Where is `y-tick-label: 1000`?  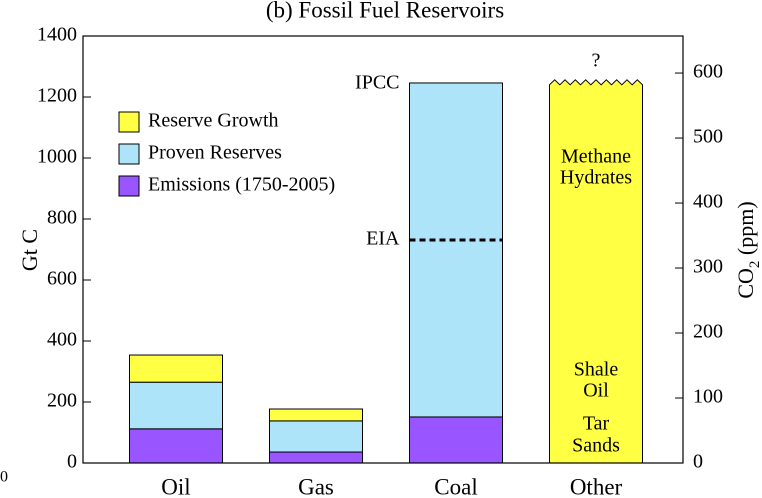 y-tick-label: 1000 is located at coordinates (57, 157).